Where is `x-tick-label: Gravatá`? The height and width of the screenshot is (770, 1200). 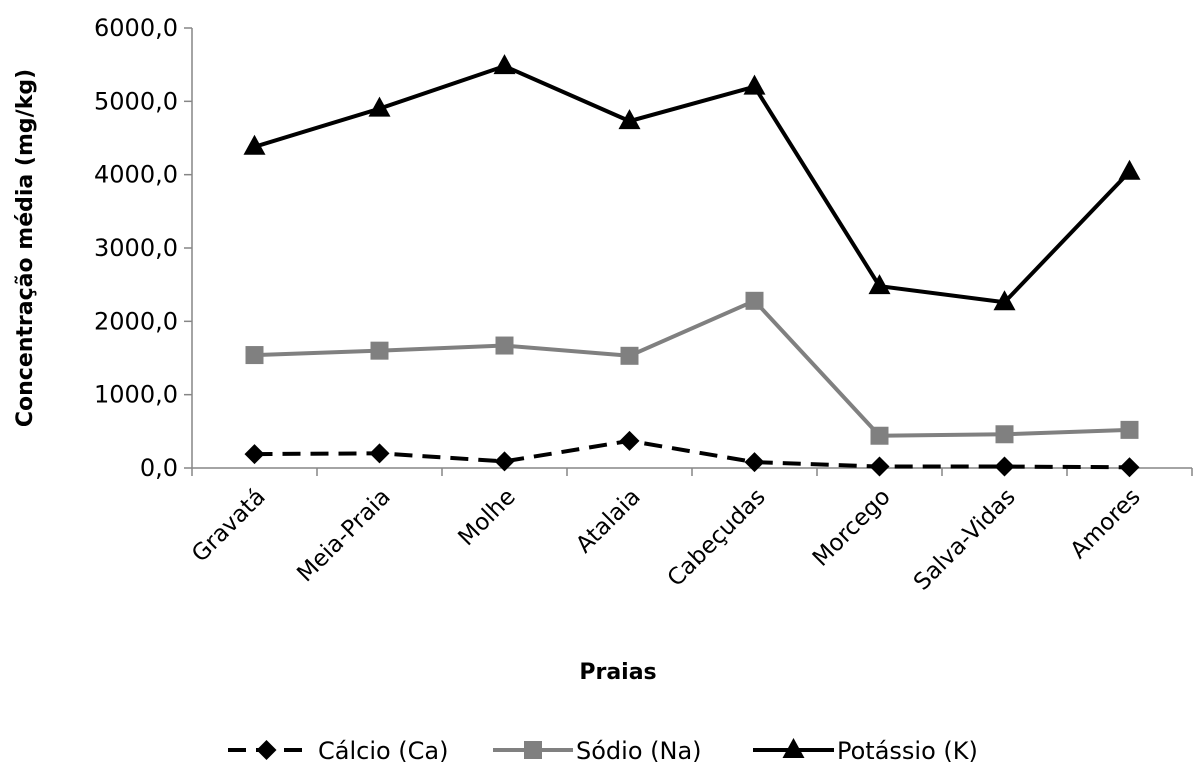
x-tick-label: Gravatá is located at coordinates (229, 526).